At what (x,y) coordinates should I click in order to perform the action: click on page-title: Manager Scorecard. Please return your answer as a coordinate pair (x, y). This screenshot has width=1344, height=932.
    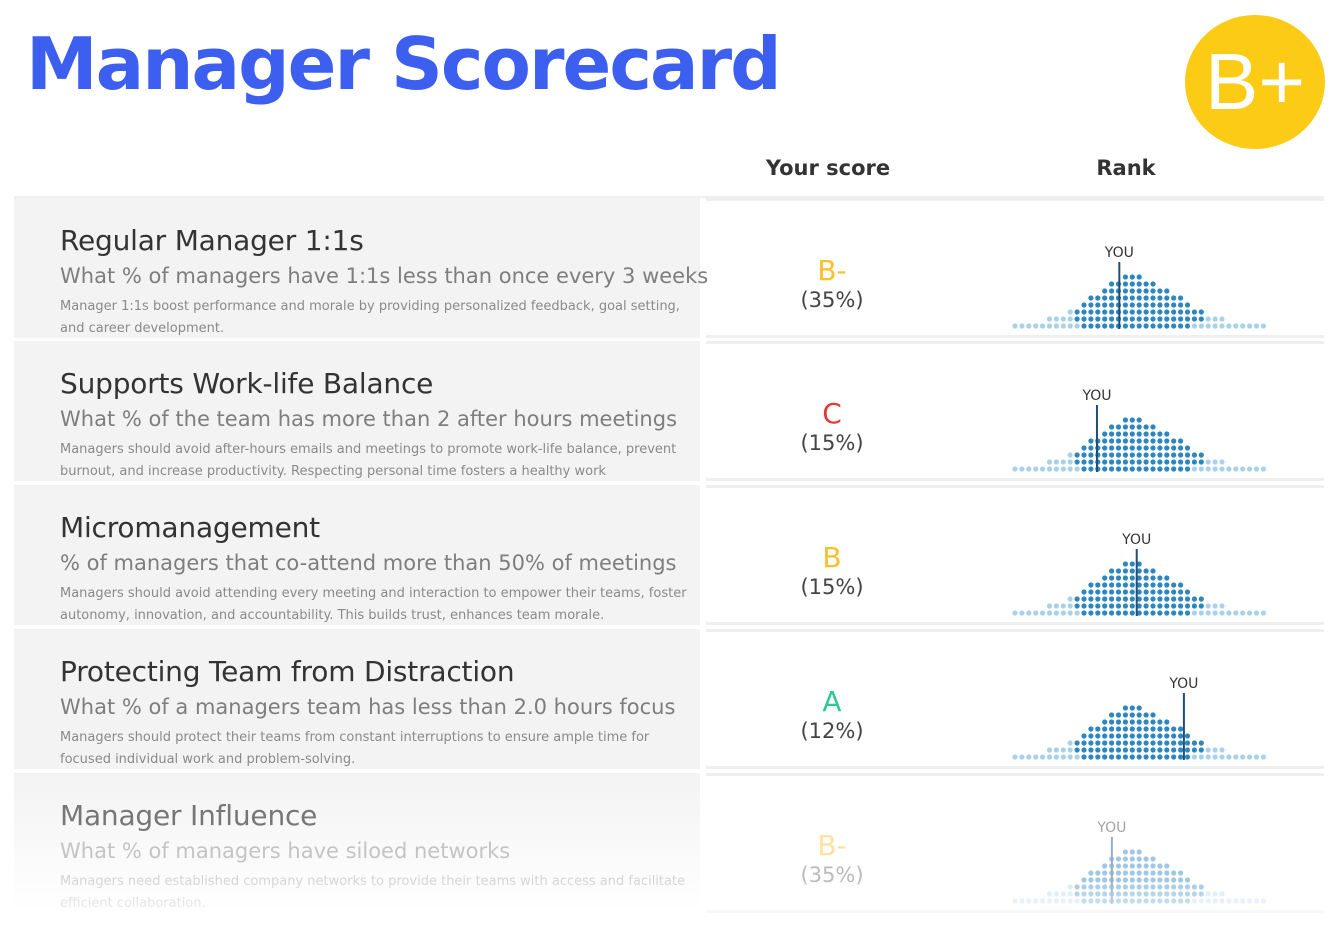
    Looking at the image, I should click on (404, 64).